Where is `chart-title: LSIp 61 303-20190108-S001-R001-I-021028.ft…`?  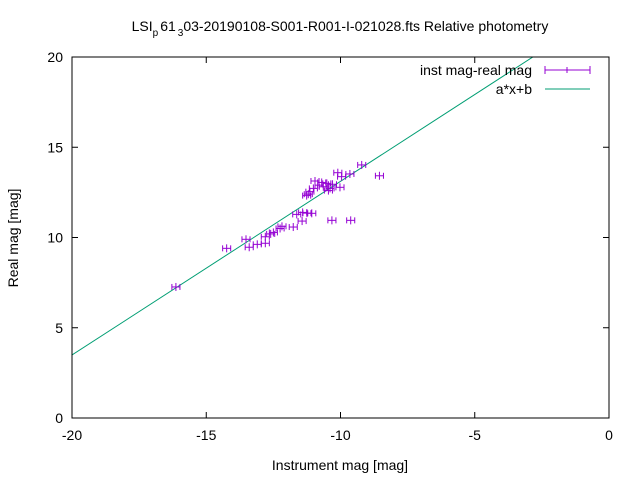
chart-title: LSIp 61 303-20190108-S001-R001-I-021028.ft… is located at coordinates (340, 28).